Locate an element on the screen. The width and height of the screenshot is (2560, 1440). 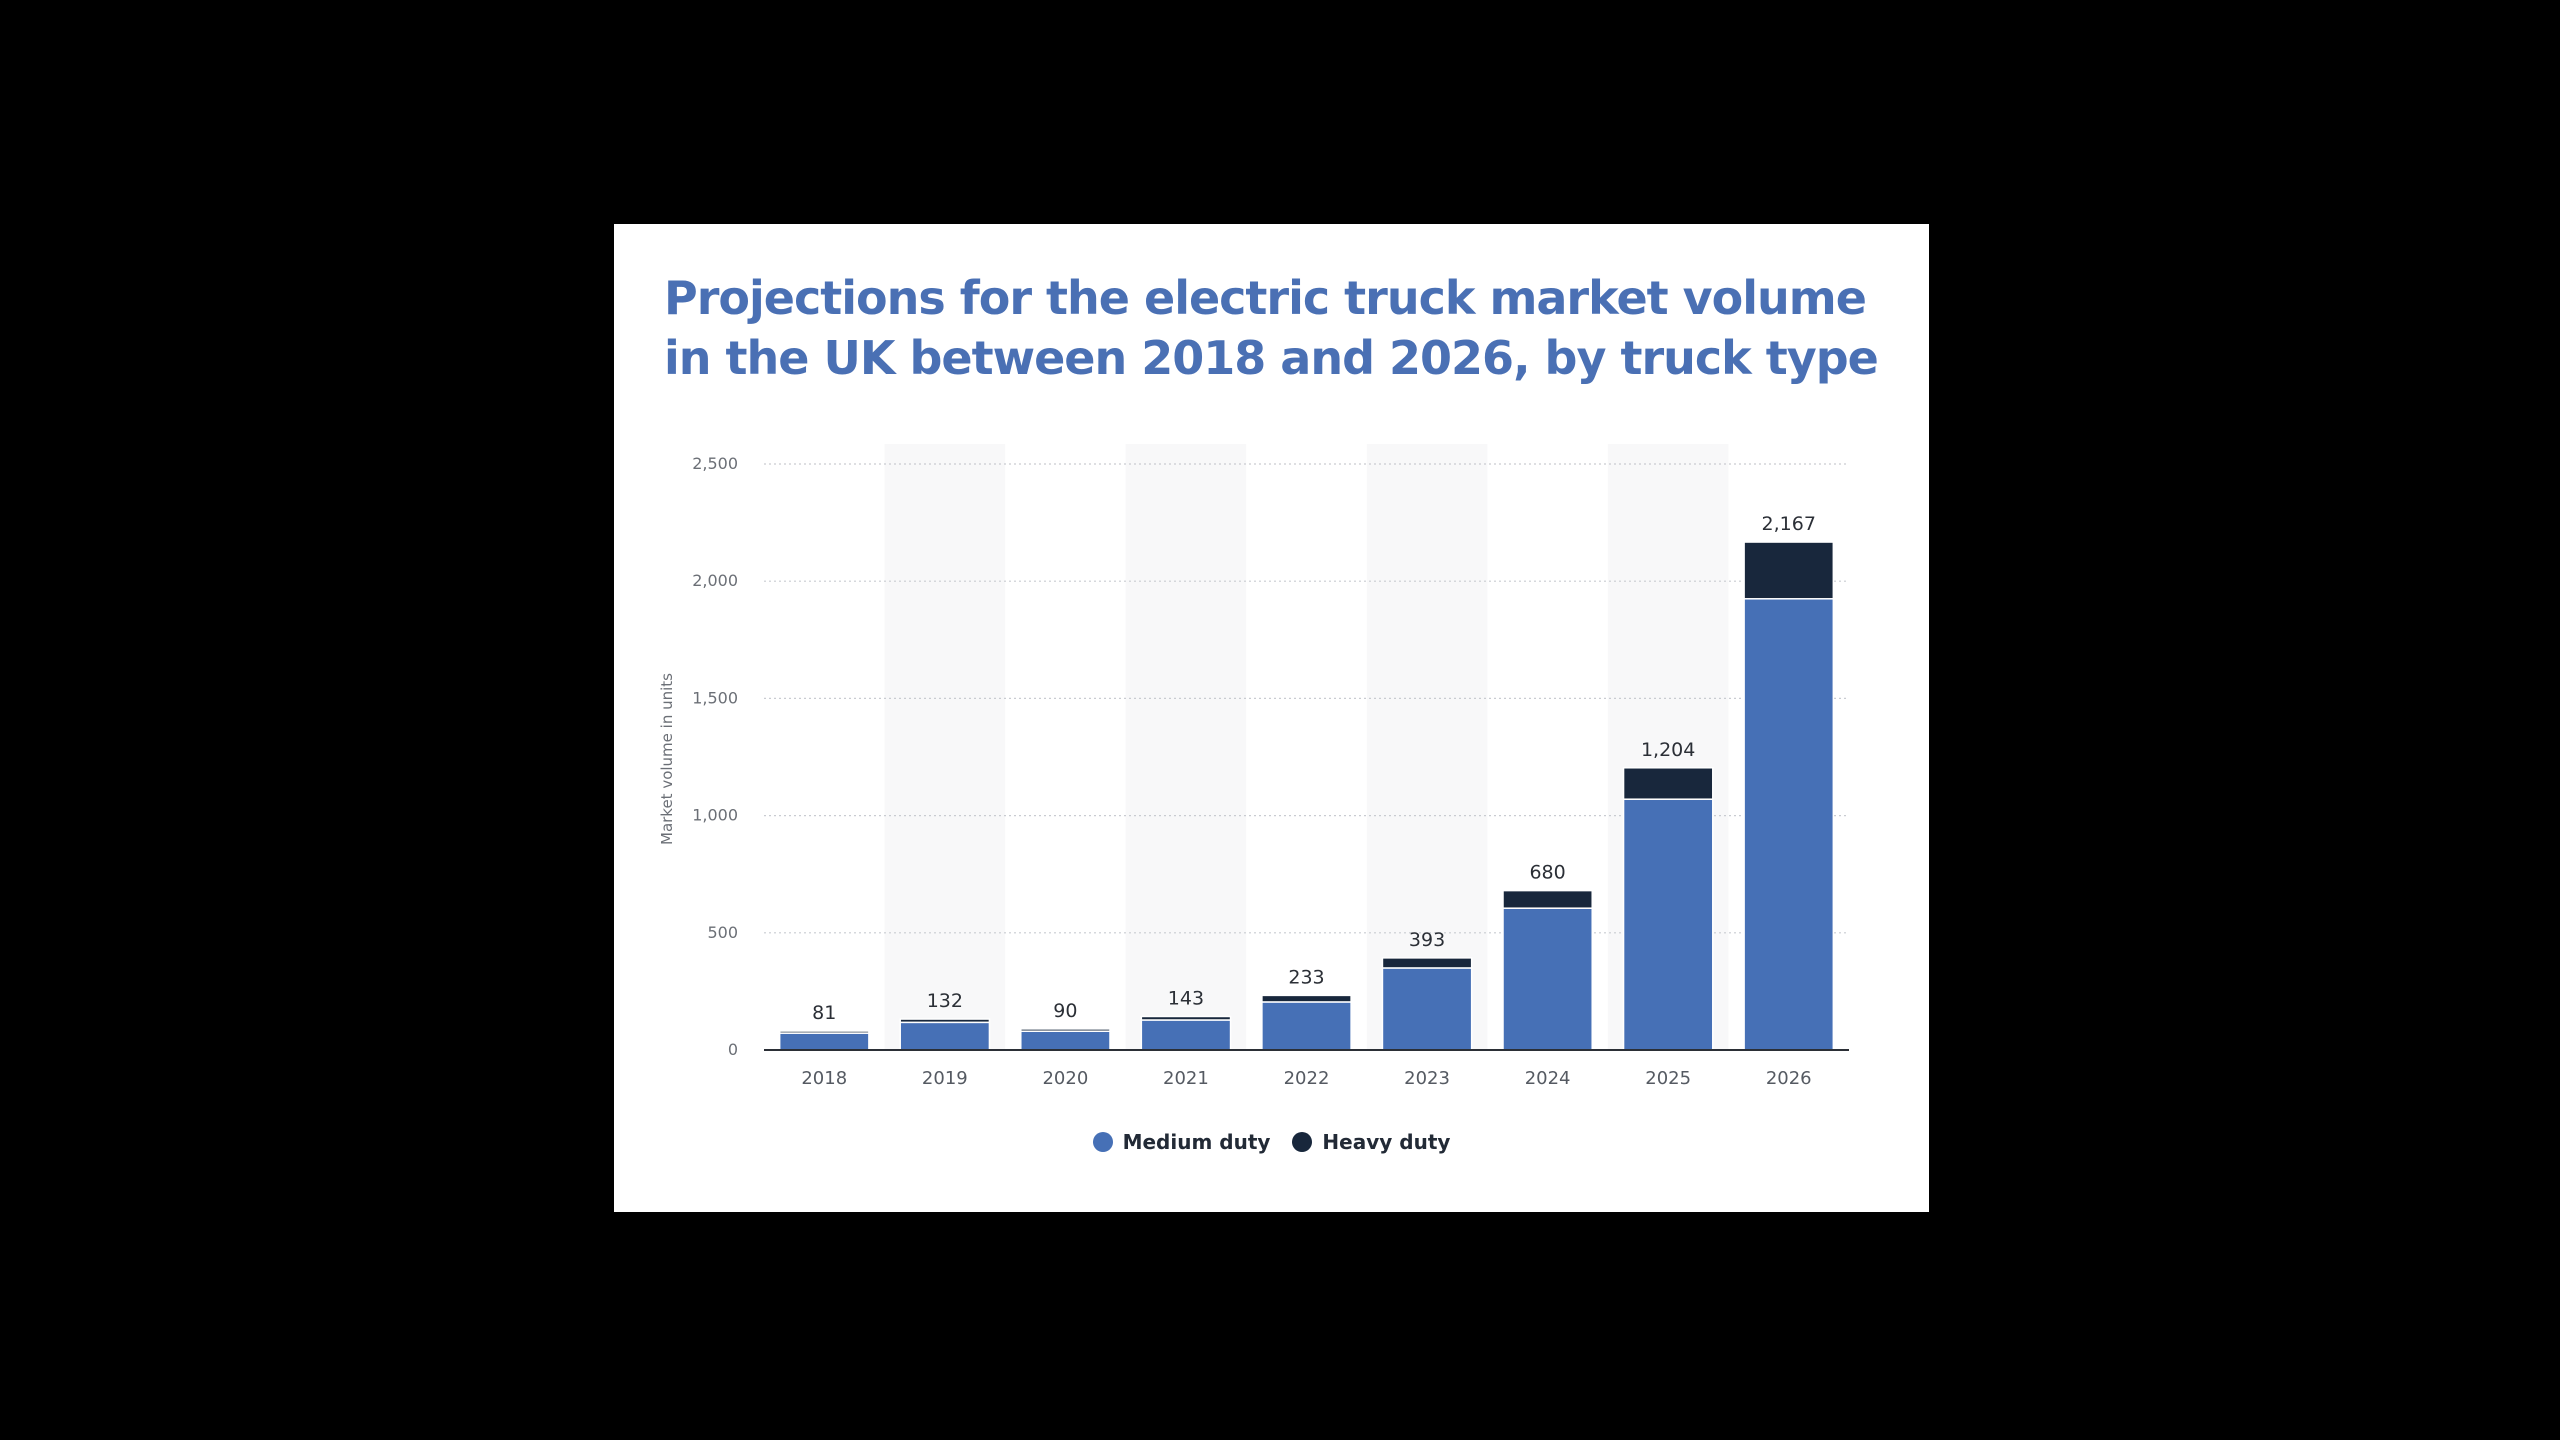
bar-medium-duty-2026 is located at coordinates (1789, 824).